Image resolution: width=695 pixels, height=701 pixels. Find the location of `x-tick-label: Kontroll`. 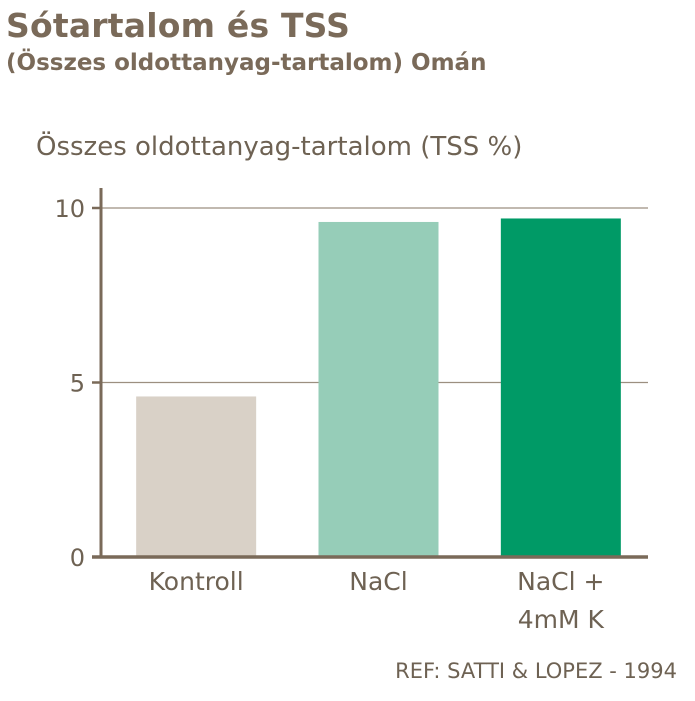

x-tick-label: Kontroll is located at coordinates (196, 581).